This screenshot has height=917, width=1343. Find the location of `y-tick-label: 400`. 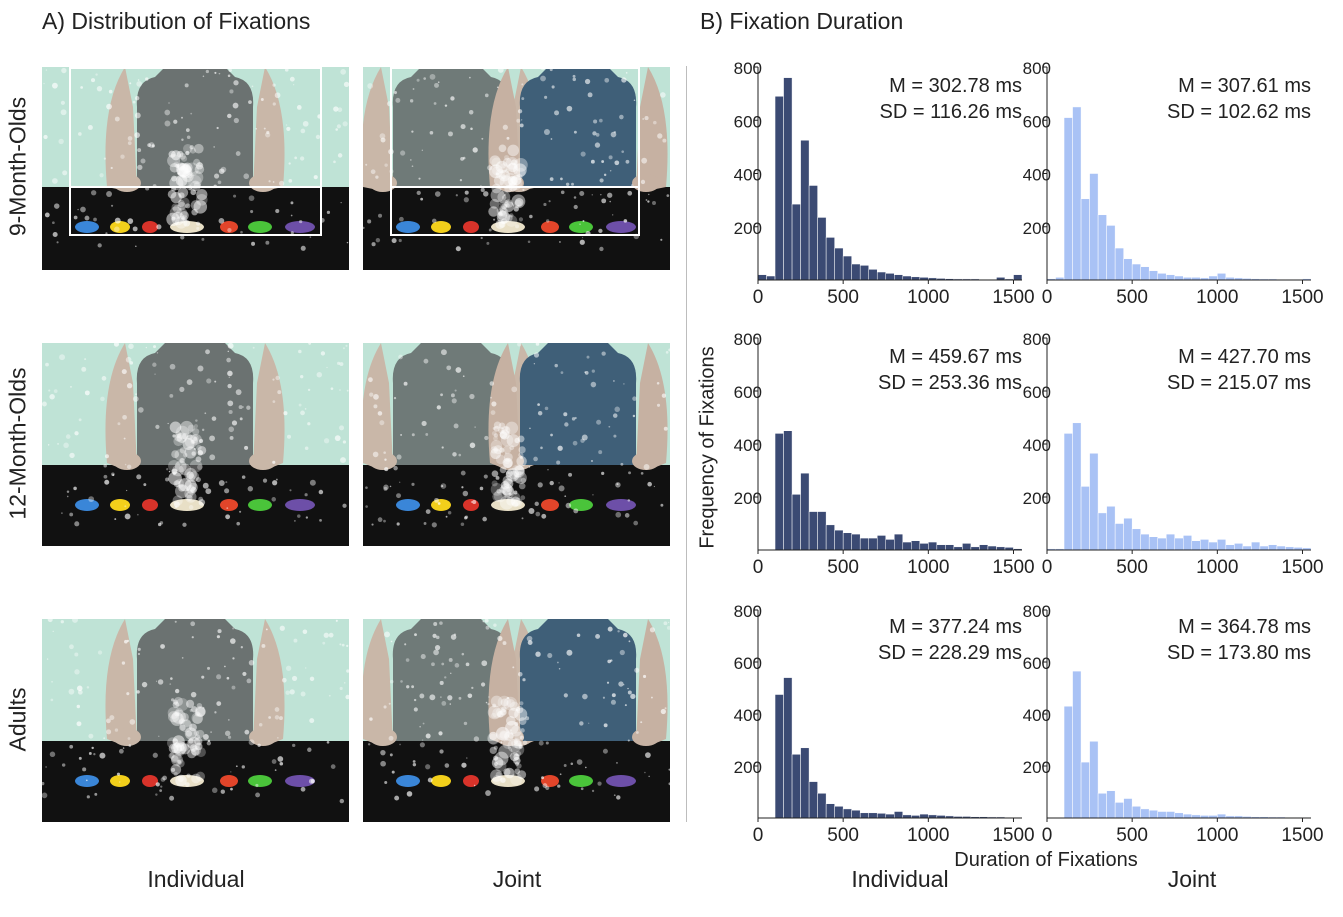

y-tick-label: 400 is located at coordinates (1037, 445).